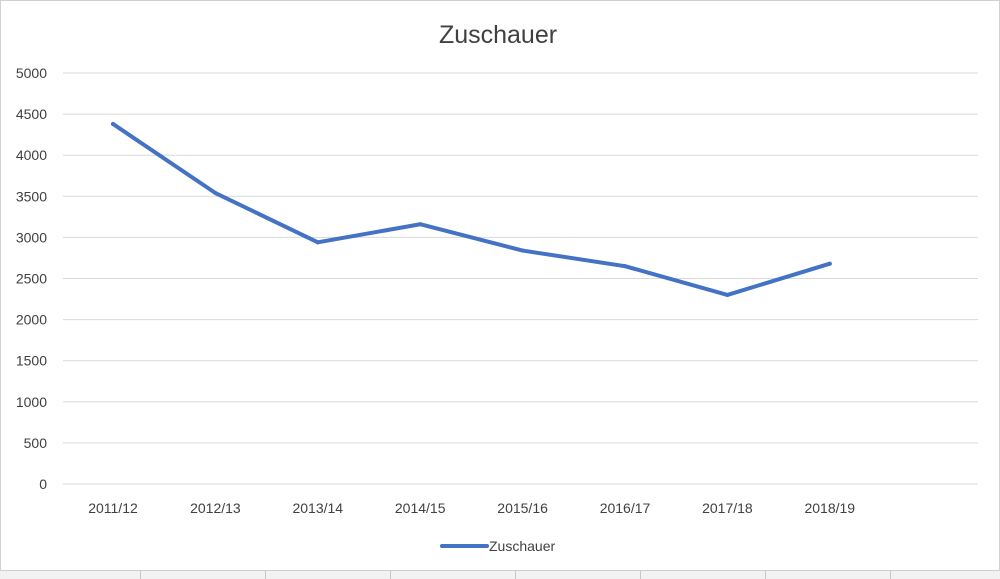  Describe the element at coordinates (31, 114) in the screenshot. I see `y-tick-label: 4500` at that location.